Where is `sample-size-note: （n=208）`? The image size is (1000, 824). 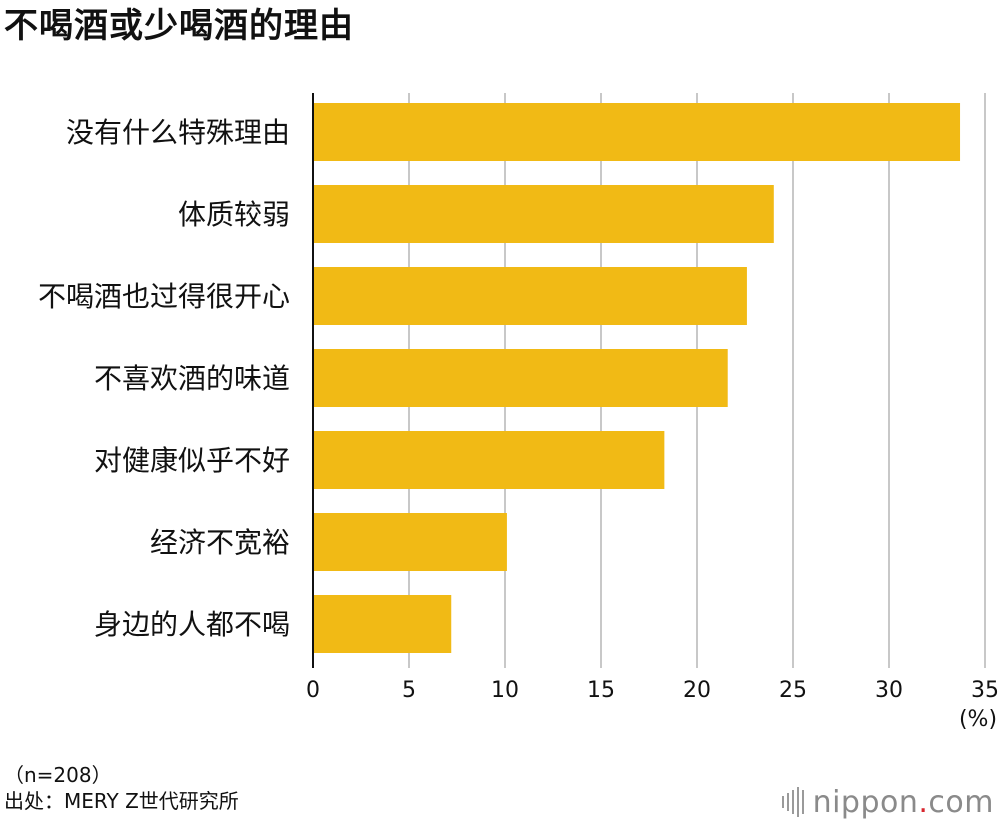 sample-size-note: （n=208） is located at coordinates (58, 775).